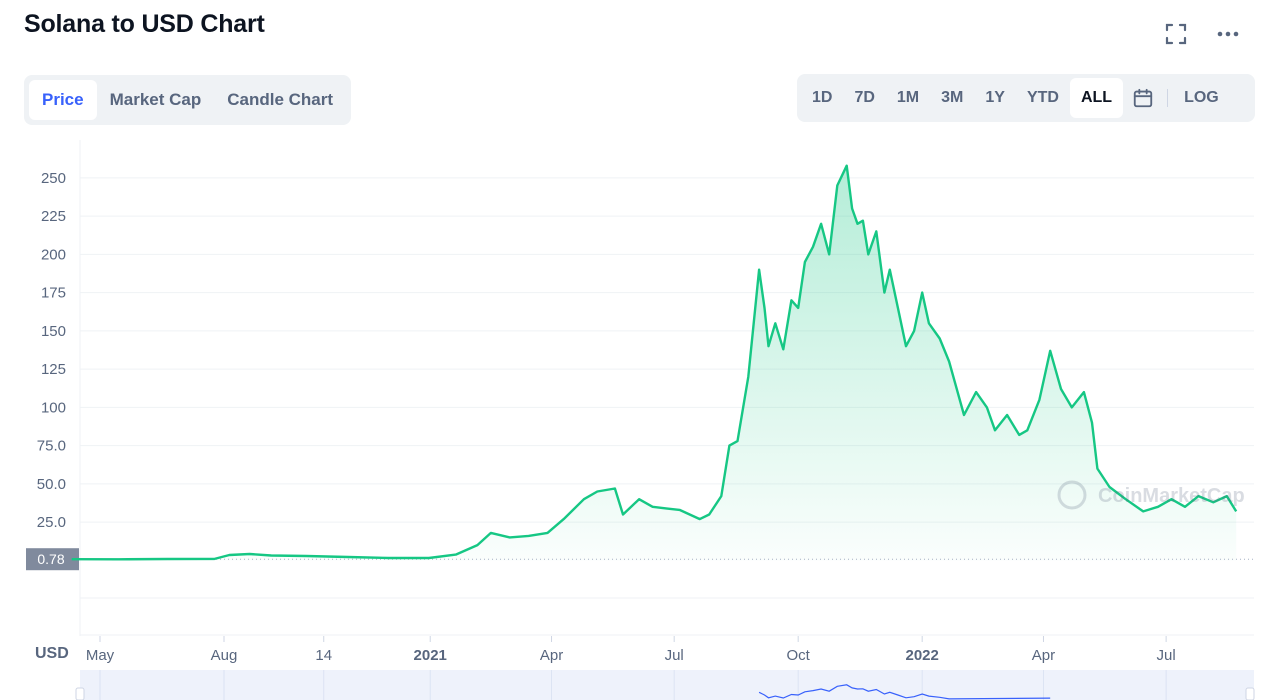 The height and width of the screenshot is (700, 1280). I want to click on y-tick-label: 50.0, so click(51, 484).